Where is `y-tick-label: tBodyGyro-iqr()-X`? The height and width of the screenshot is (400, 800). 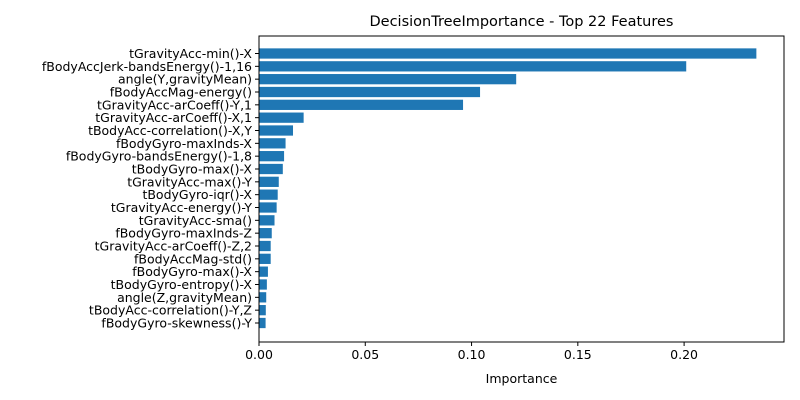 y-tick-label: tBodyGyro-iqr()-X is located at coordinates (197, 194).